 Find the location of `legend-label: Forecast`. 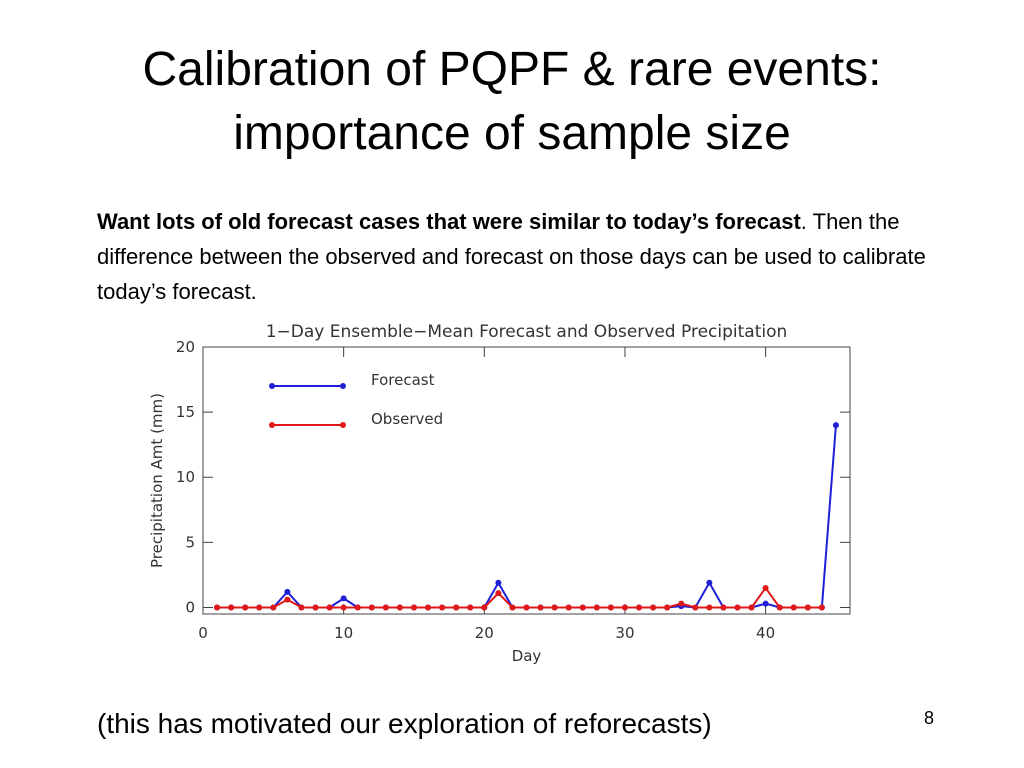

legend-label: Forecast is located at coordinates (403, 380).